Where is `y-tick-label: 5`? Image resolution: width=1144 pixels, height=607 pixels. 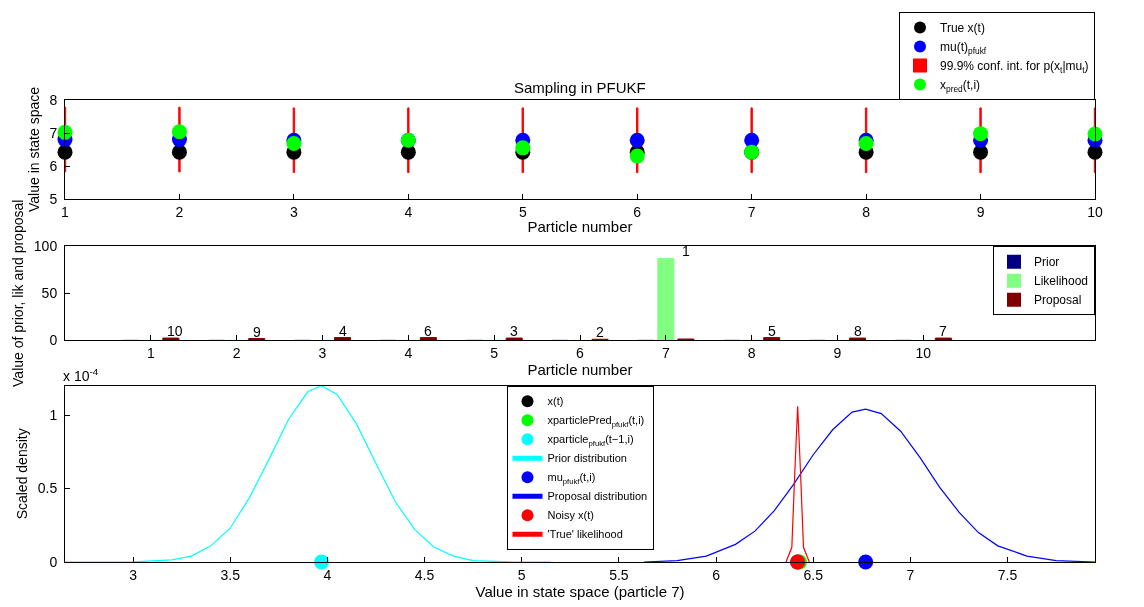 y-tick-label: 5 is located at coordinates (53, 198).